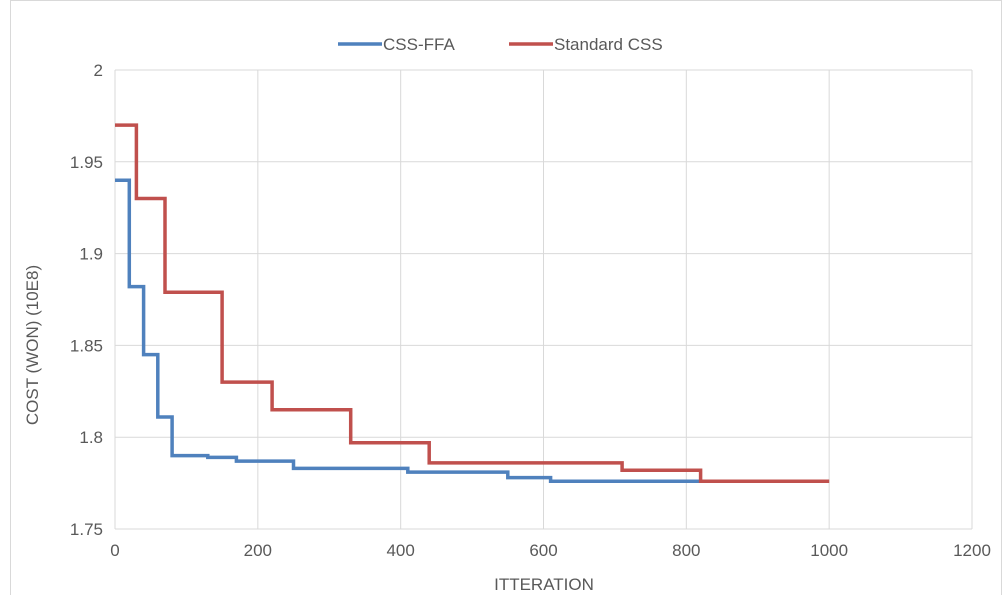 The width and height of the screenshot is (1003, 600). What do you see at coordinates (608, 44) in the screenshot?
I see `legend-label: Standard CSS` at bounding box center [608, 44].